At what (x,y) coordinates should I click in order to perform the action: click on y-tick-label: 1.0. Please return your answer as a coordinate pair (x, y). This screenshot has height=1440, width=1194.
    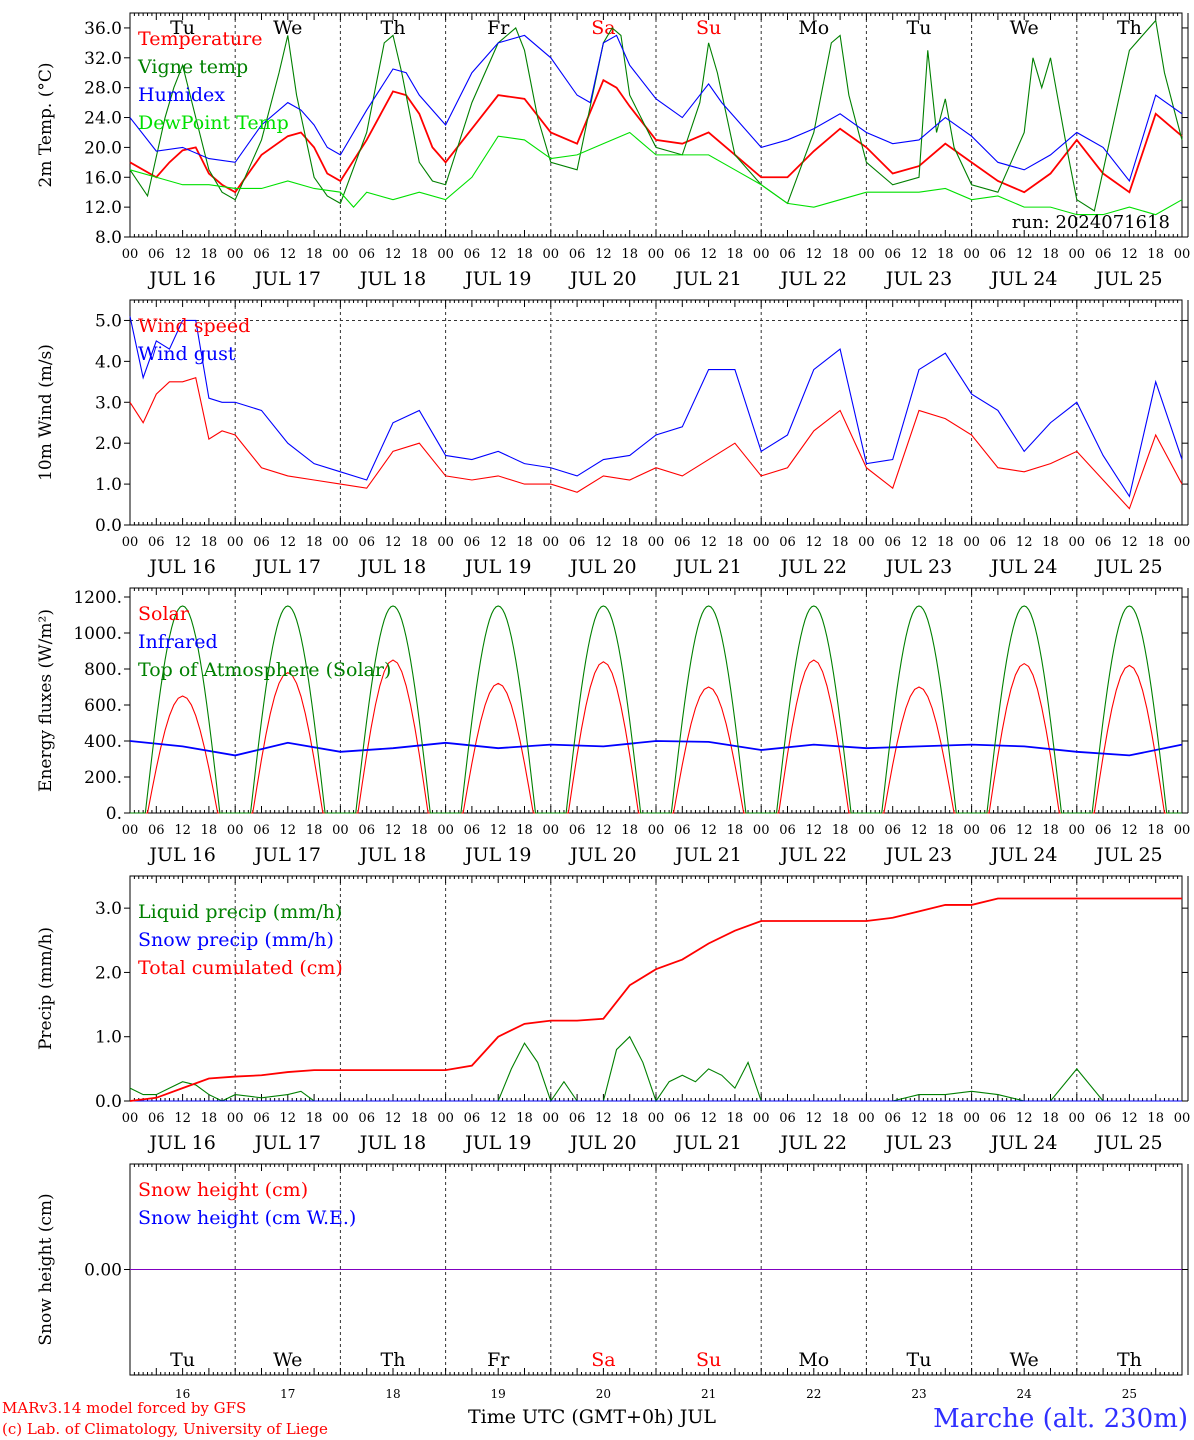
    Looking at the image, I should click on (108, 485).